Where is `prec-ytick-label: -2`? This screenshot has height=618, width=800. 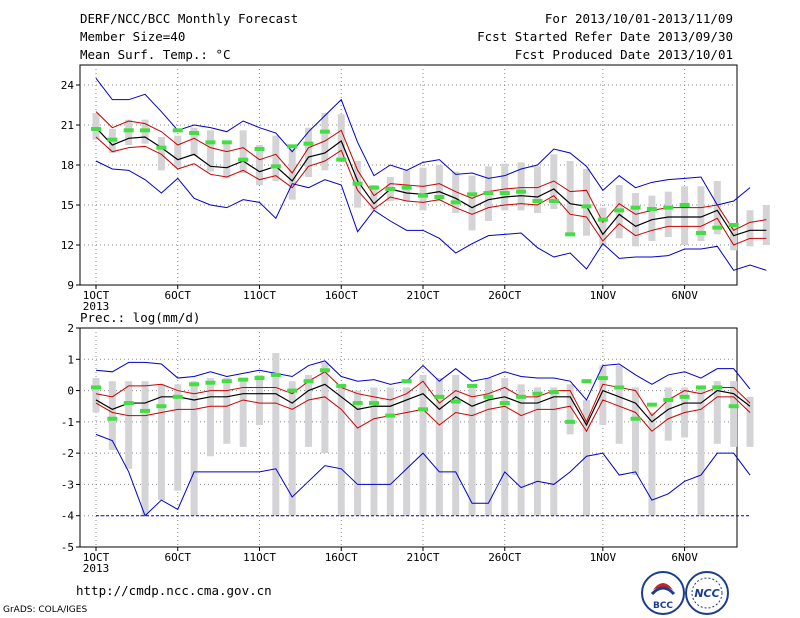
prec-ytick-label: -2 is located at coordinates (67, 453).